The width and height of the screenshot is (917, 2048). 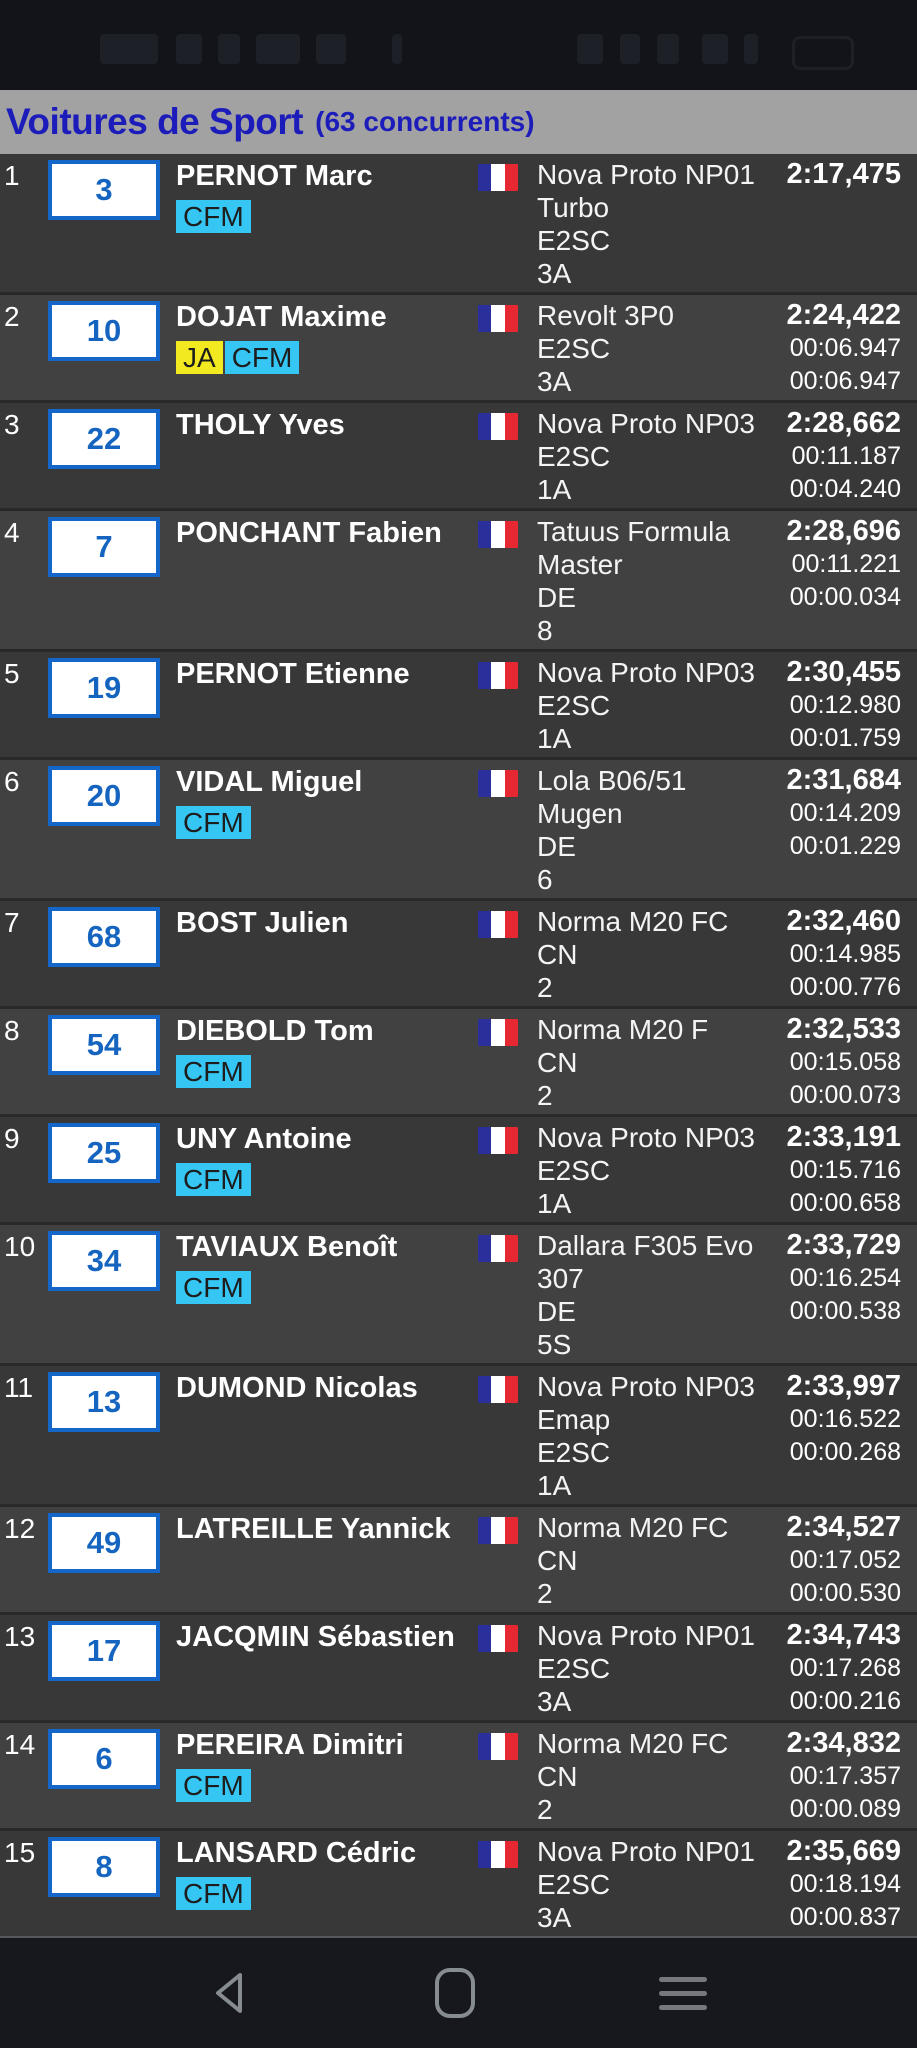 What do you see at coordinates (623, 1029) in the screenshot?
I see `car-model-line: Norma M20 F` at bounding box center [623, 1029].